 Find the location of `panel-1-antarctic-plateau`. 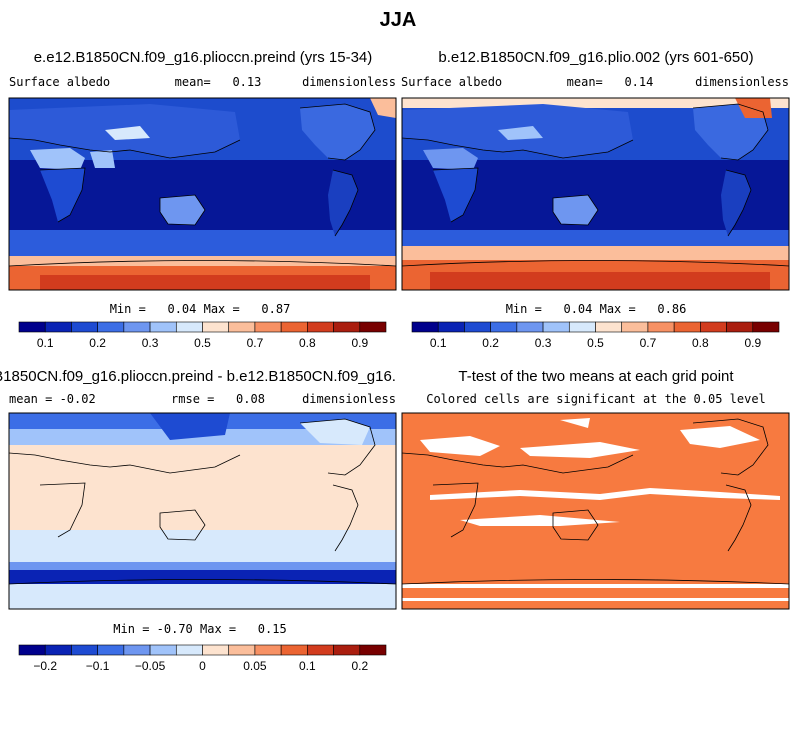

panel-1-antarctic-plateau is located at coordinates (205, 282).